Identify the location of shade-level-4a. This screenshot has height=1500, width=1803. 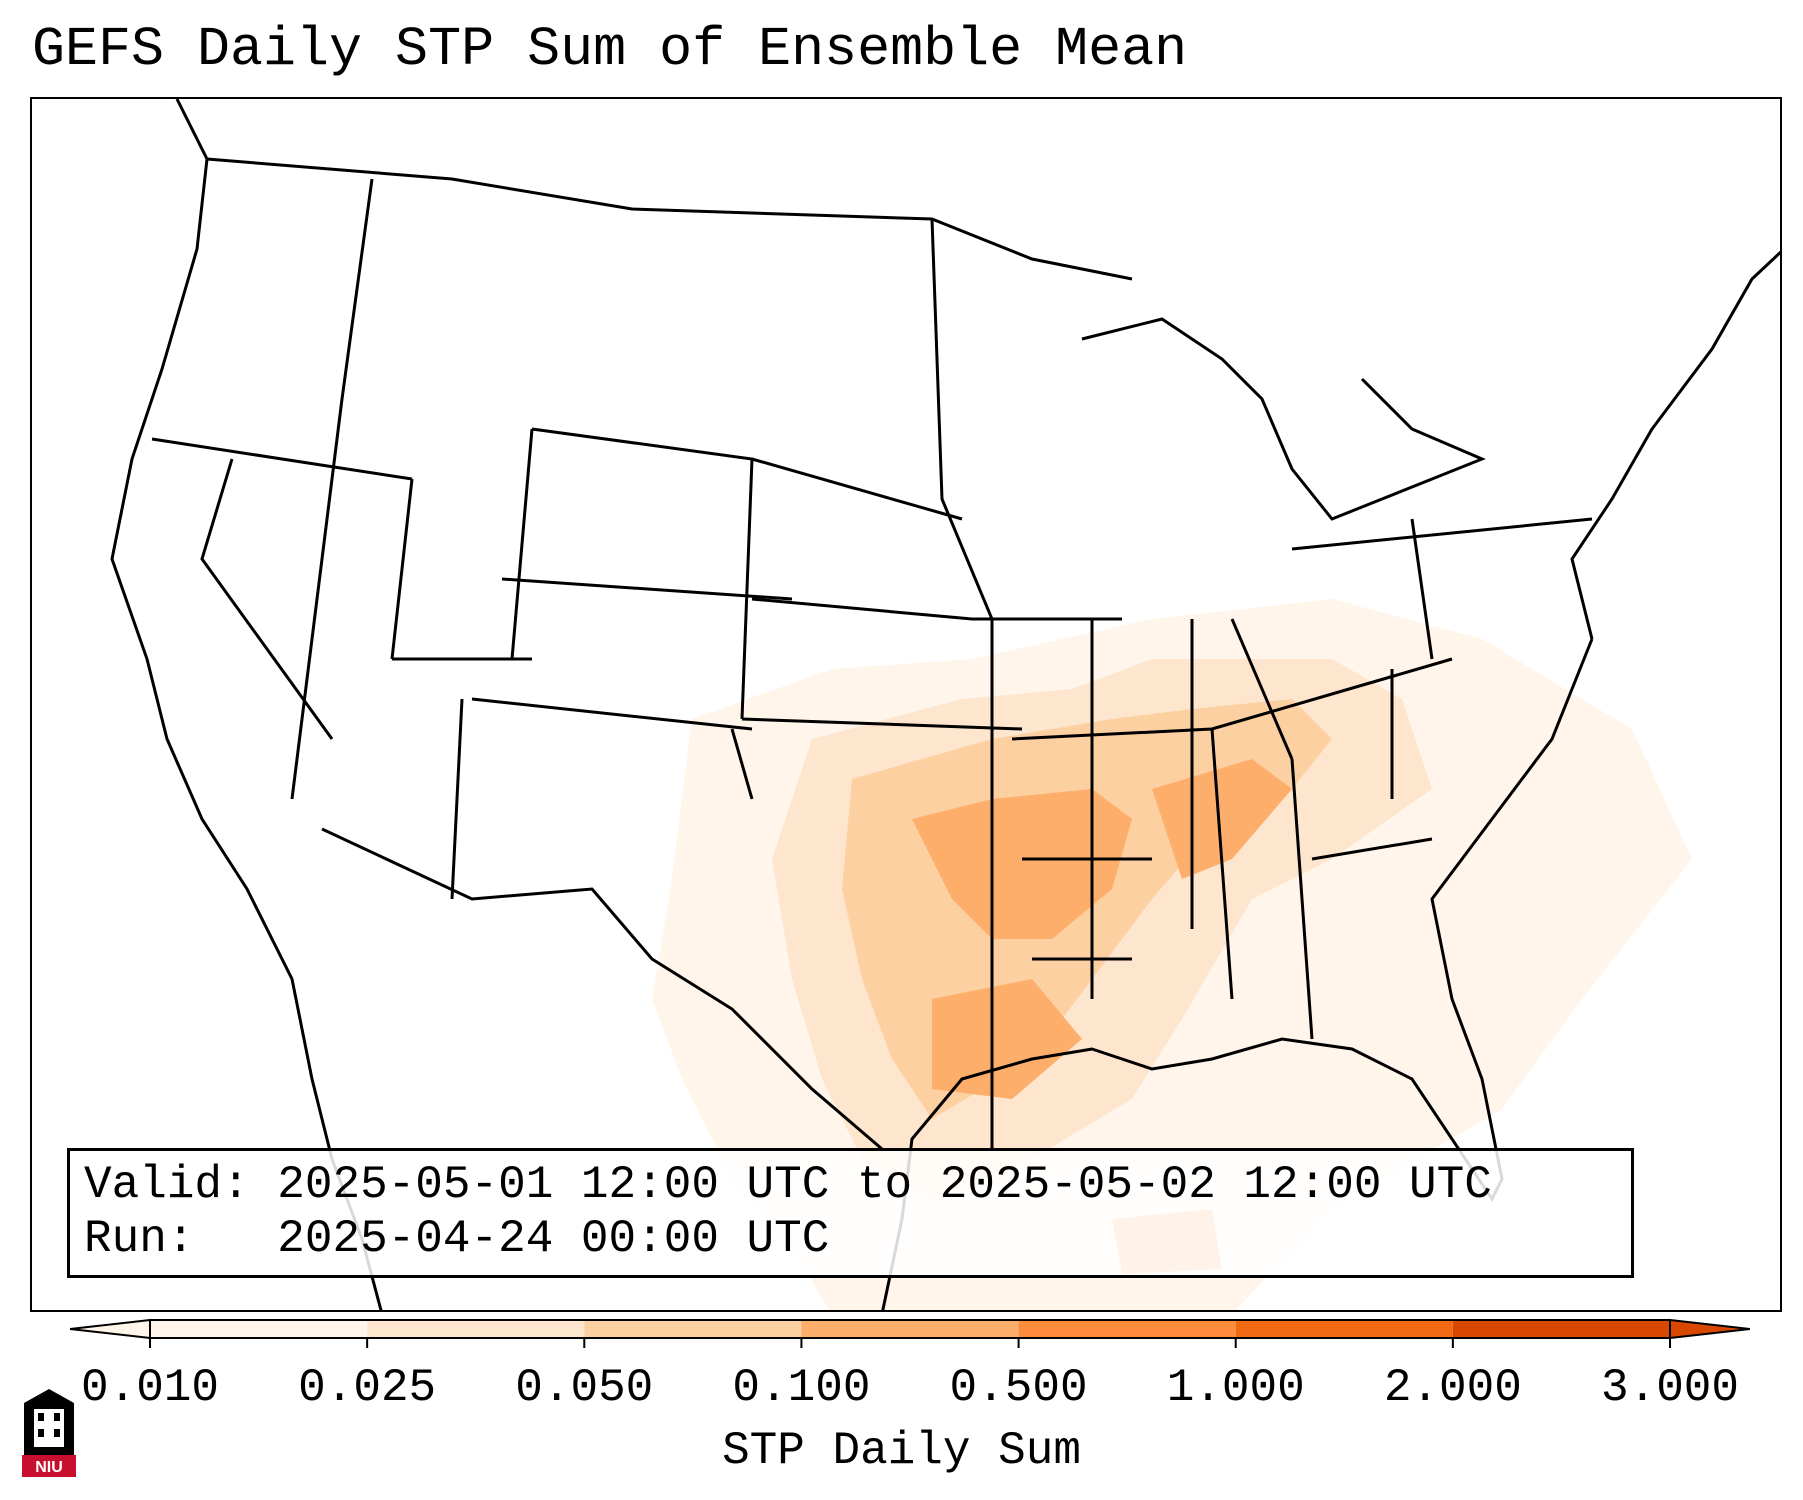
(1022, 864).